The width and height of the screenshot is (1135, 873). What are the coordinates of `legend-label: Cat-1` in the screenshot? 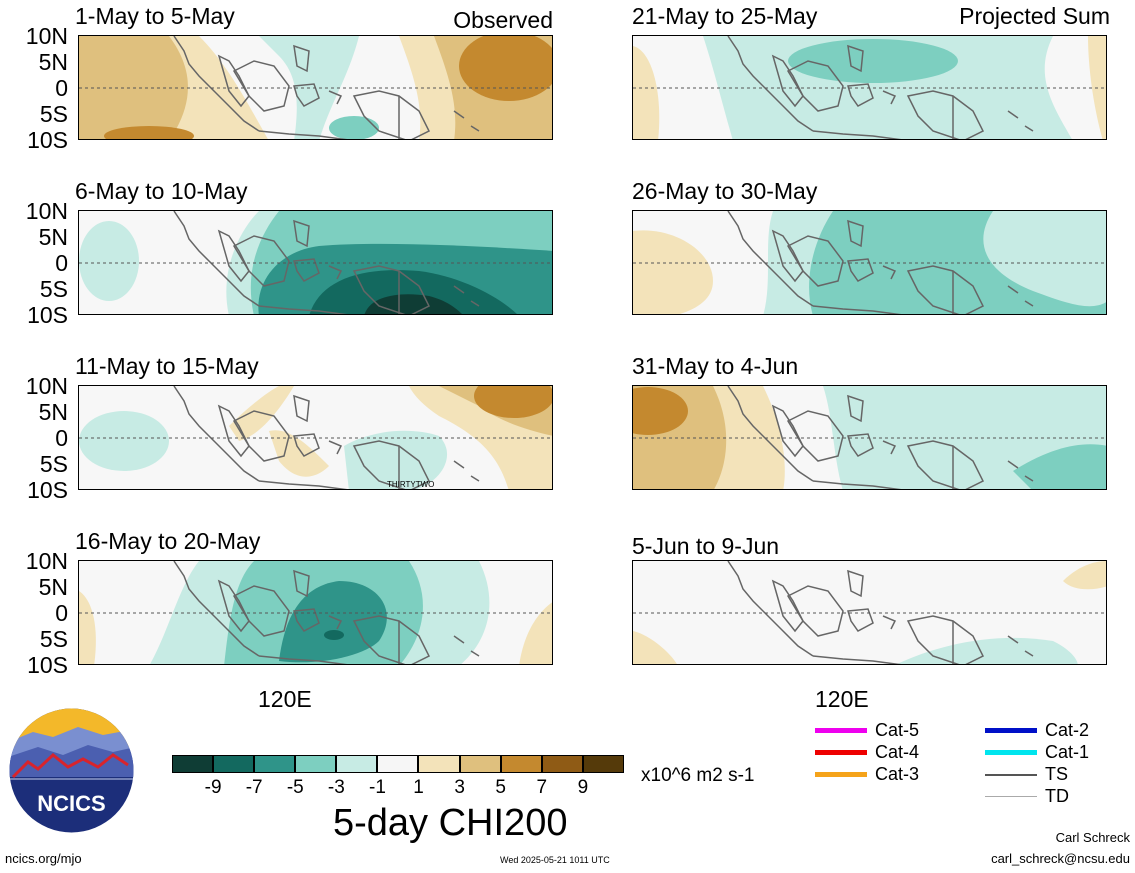 It's located at (1067, 752).